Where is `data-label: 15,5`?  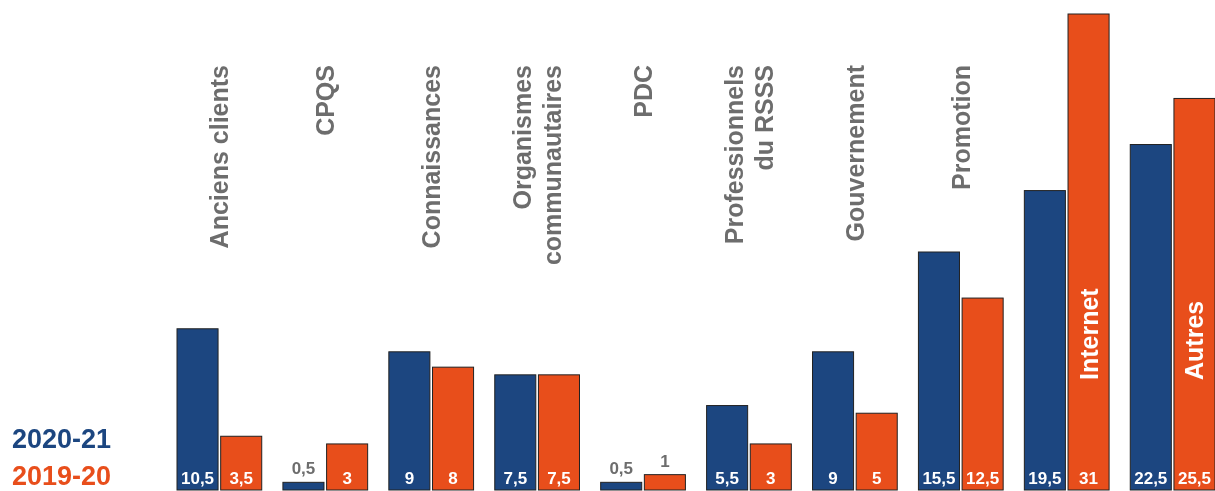 data-label: 15,5 is located at coordinates (939, 478).